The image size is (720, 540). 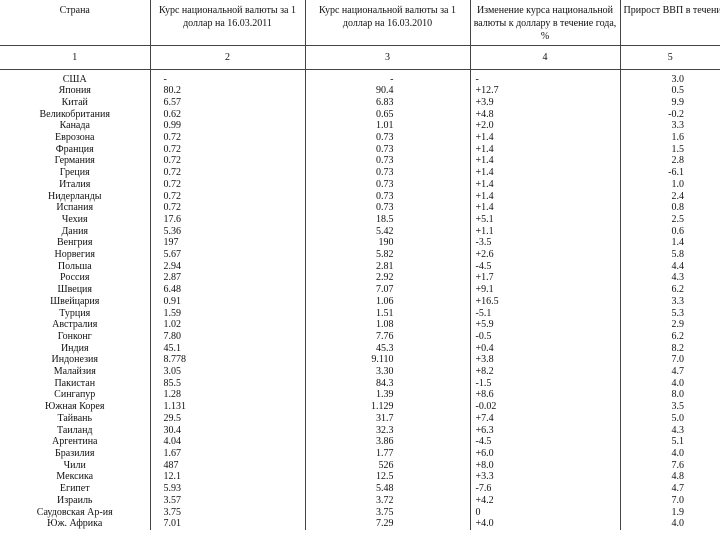 I want to click on table-row: Нидерланды 0.72 0.73 +1.4 2.4, so click(x=360, y=196).